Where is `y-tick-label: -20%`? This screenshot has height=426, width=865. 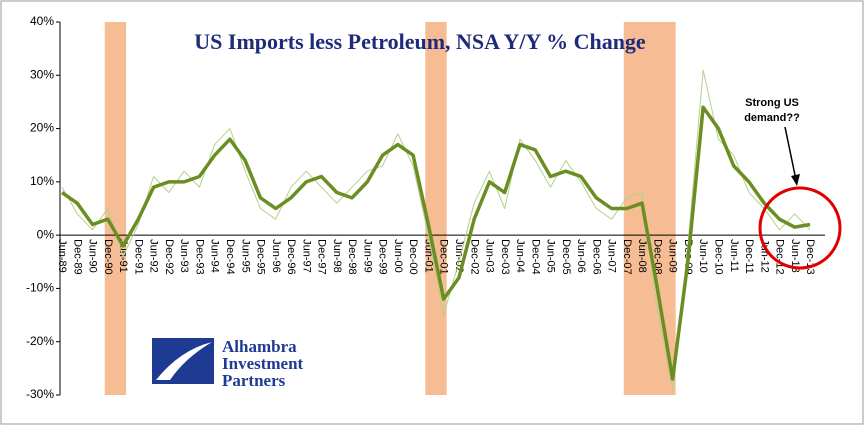 y-tick-label: -20% is located at coordinates (40, 341).